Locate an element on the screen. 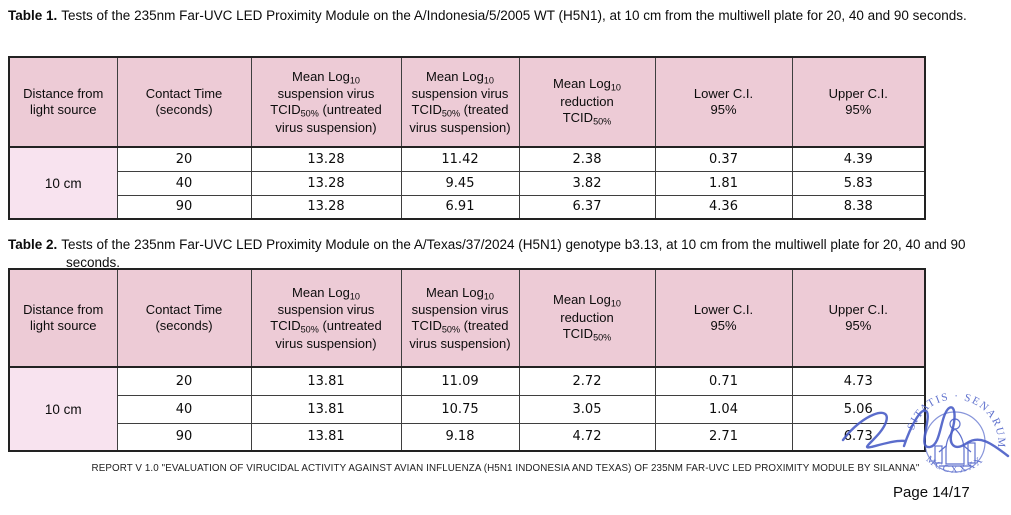  table-cell: 4.72 is located at coordinates (587, 437).